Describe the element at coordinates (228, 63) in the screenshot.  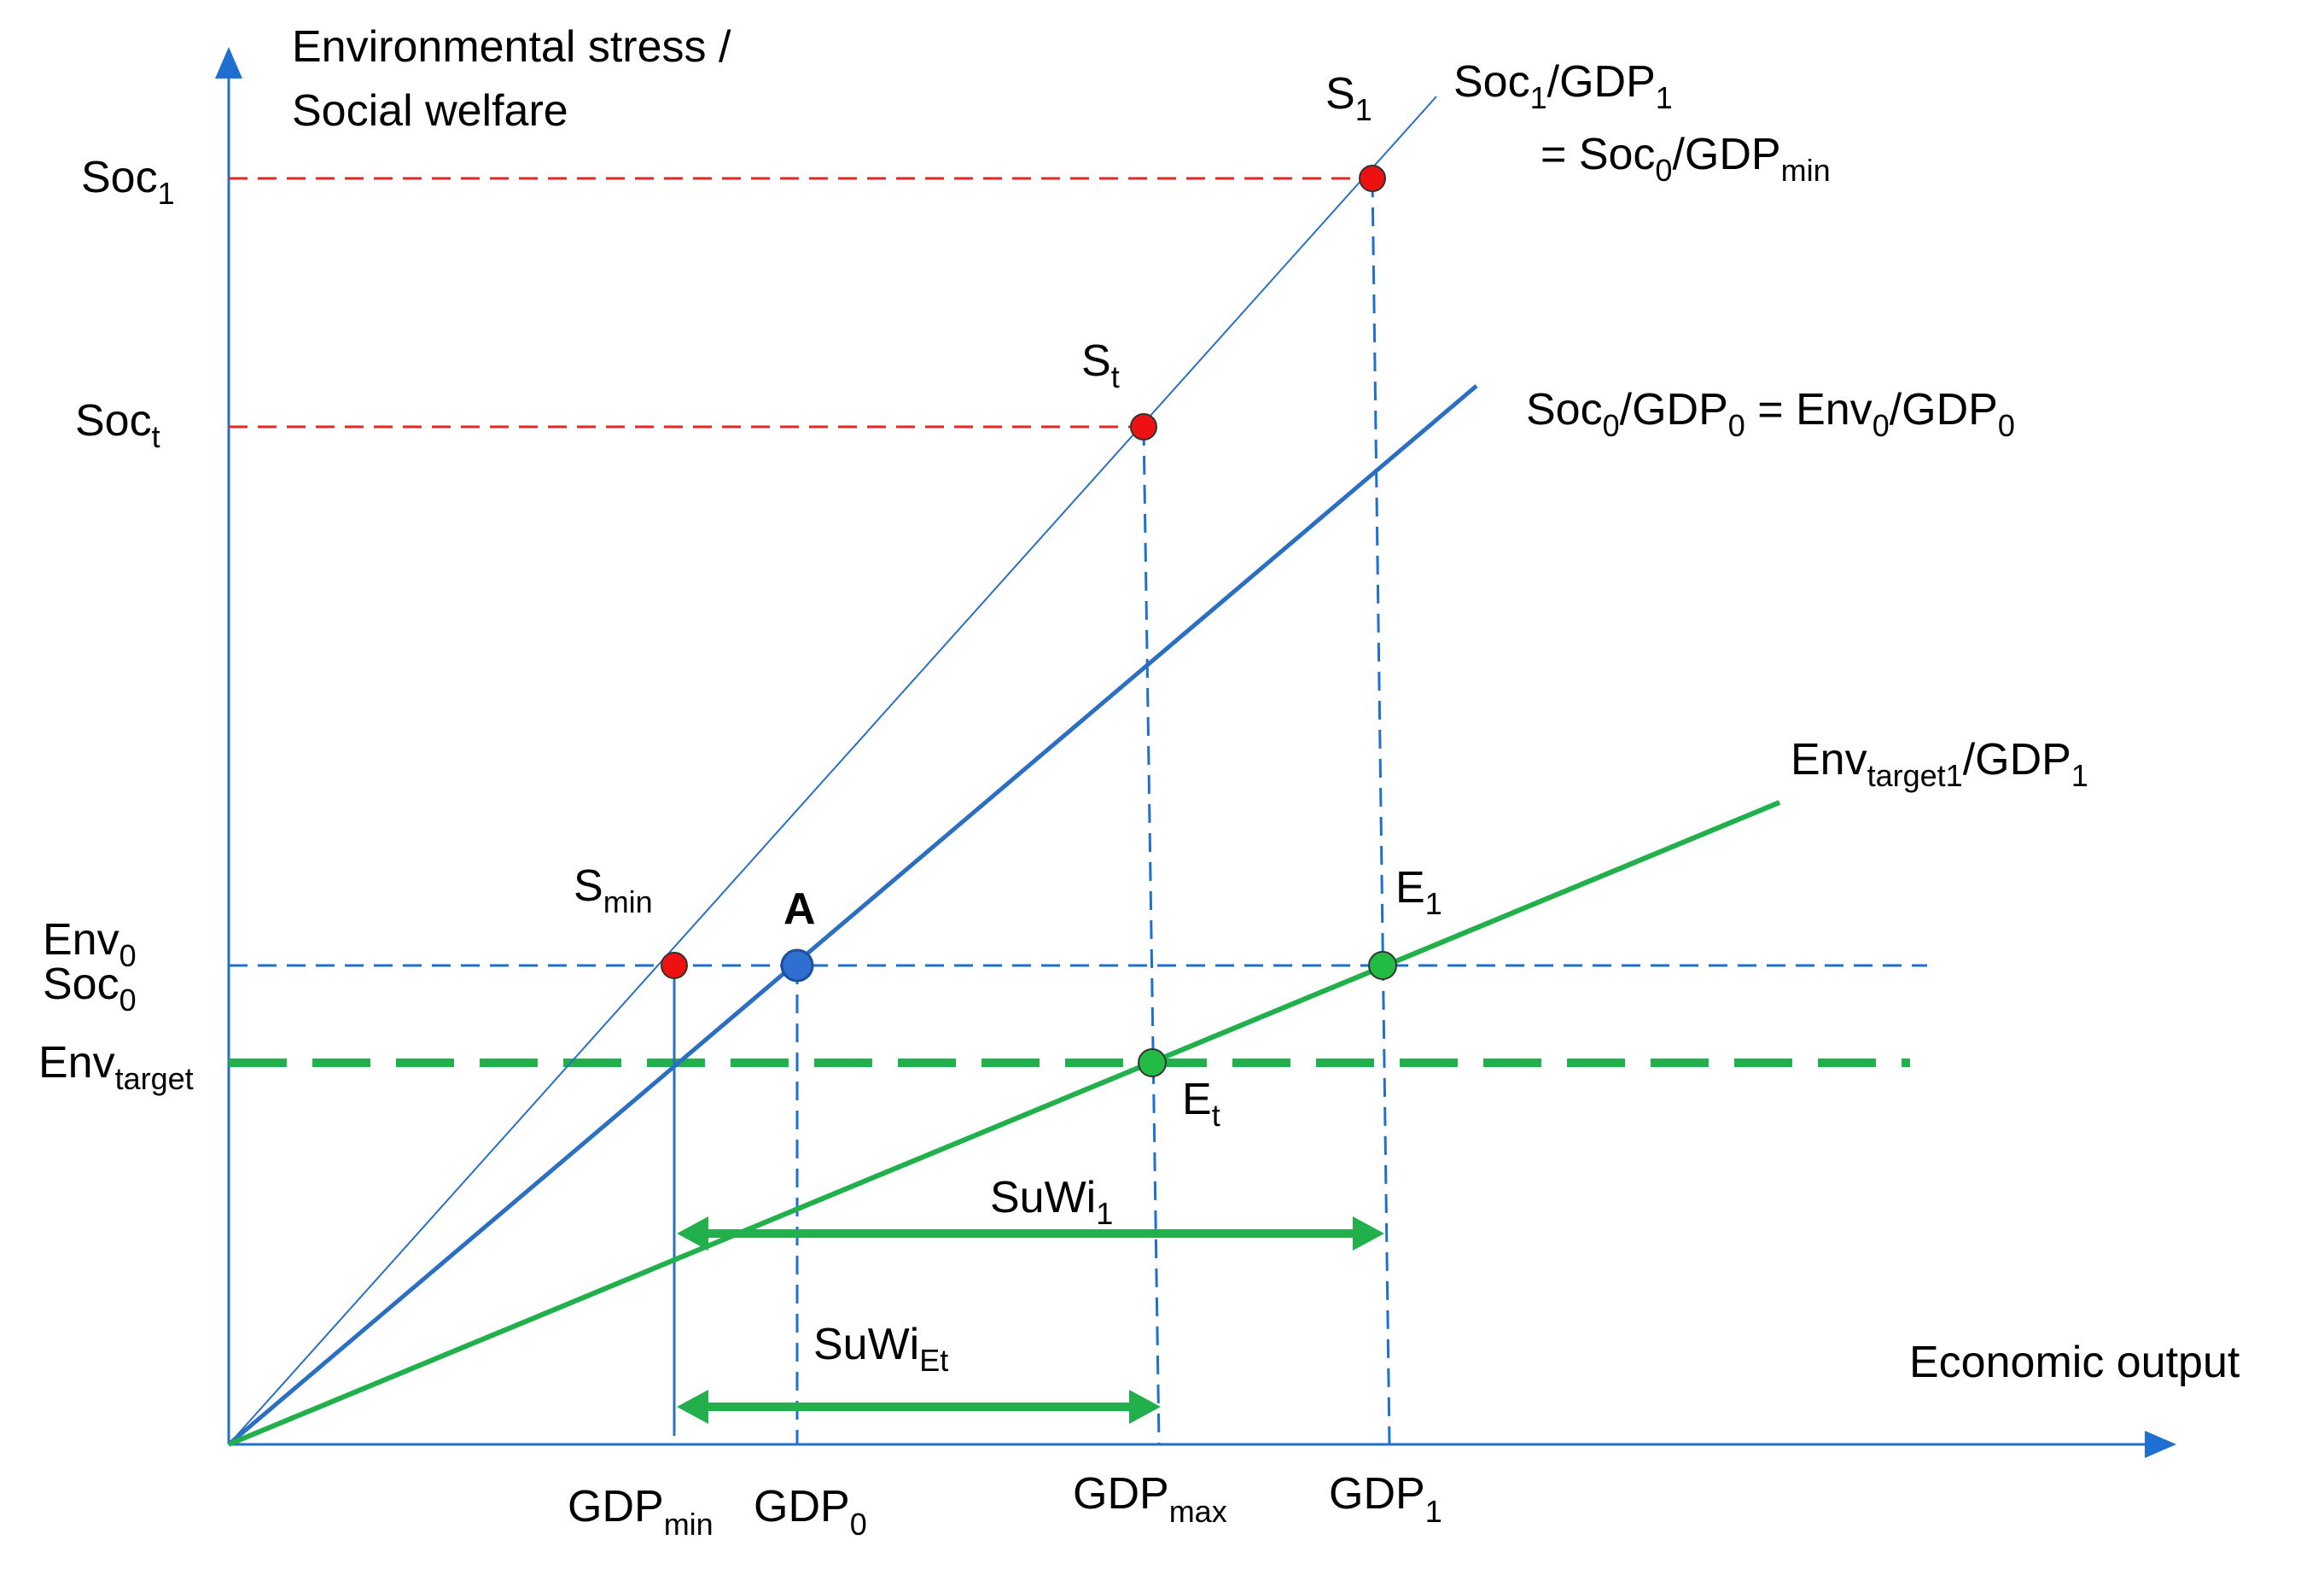
I see `y-axis-arrowhead` at that location.